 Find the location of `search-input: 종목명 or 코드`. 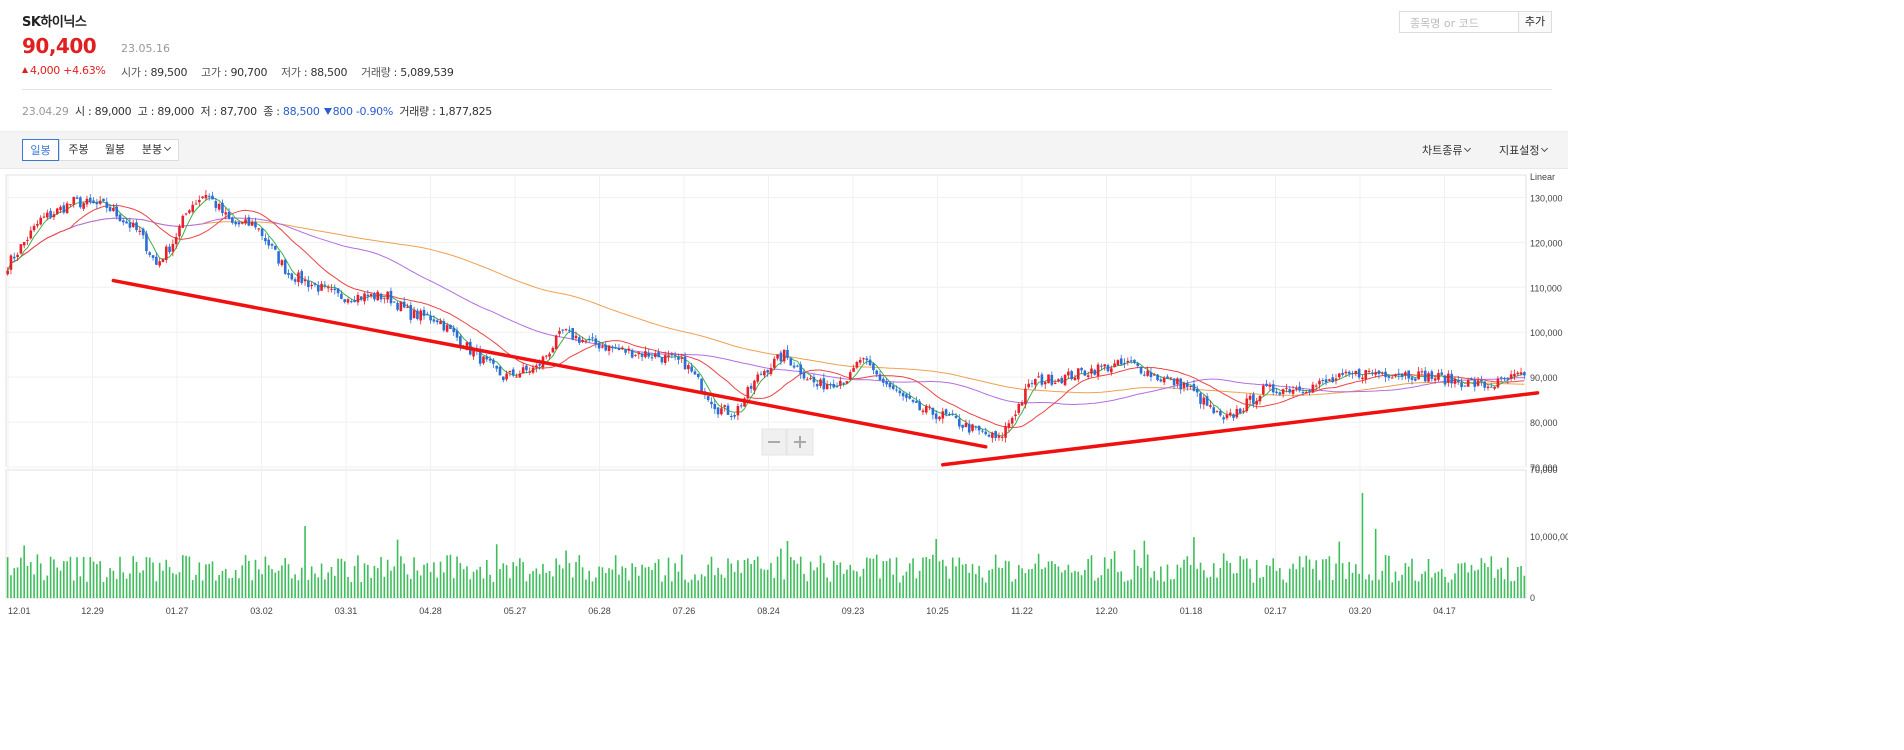

search-input: 종목명 or 코드 is located at coordinates (1459, 22).